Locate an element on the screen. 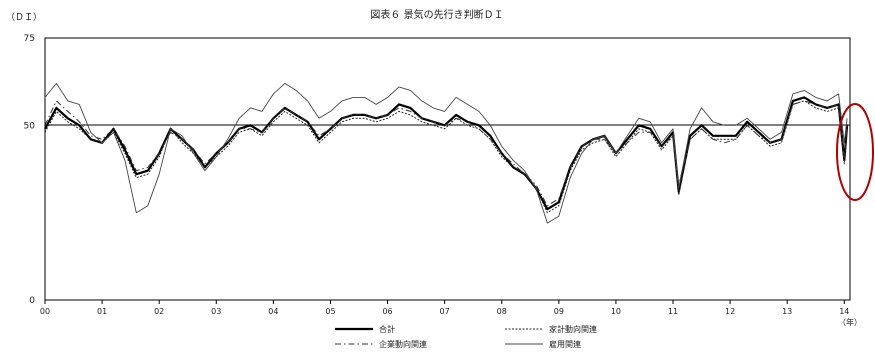  y-tick-labels: 0 50 75 is located at coordinates (30, 170).